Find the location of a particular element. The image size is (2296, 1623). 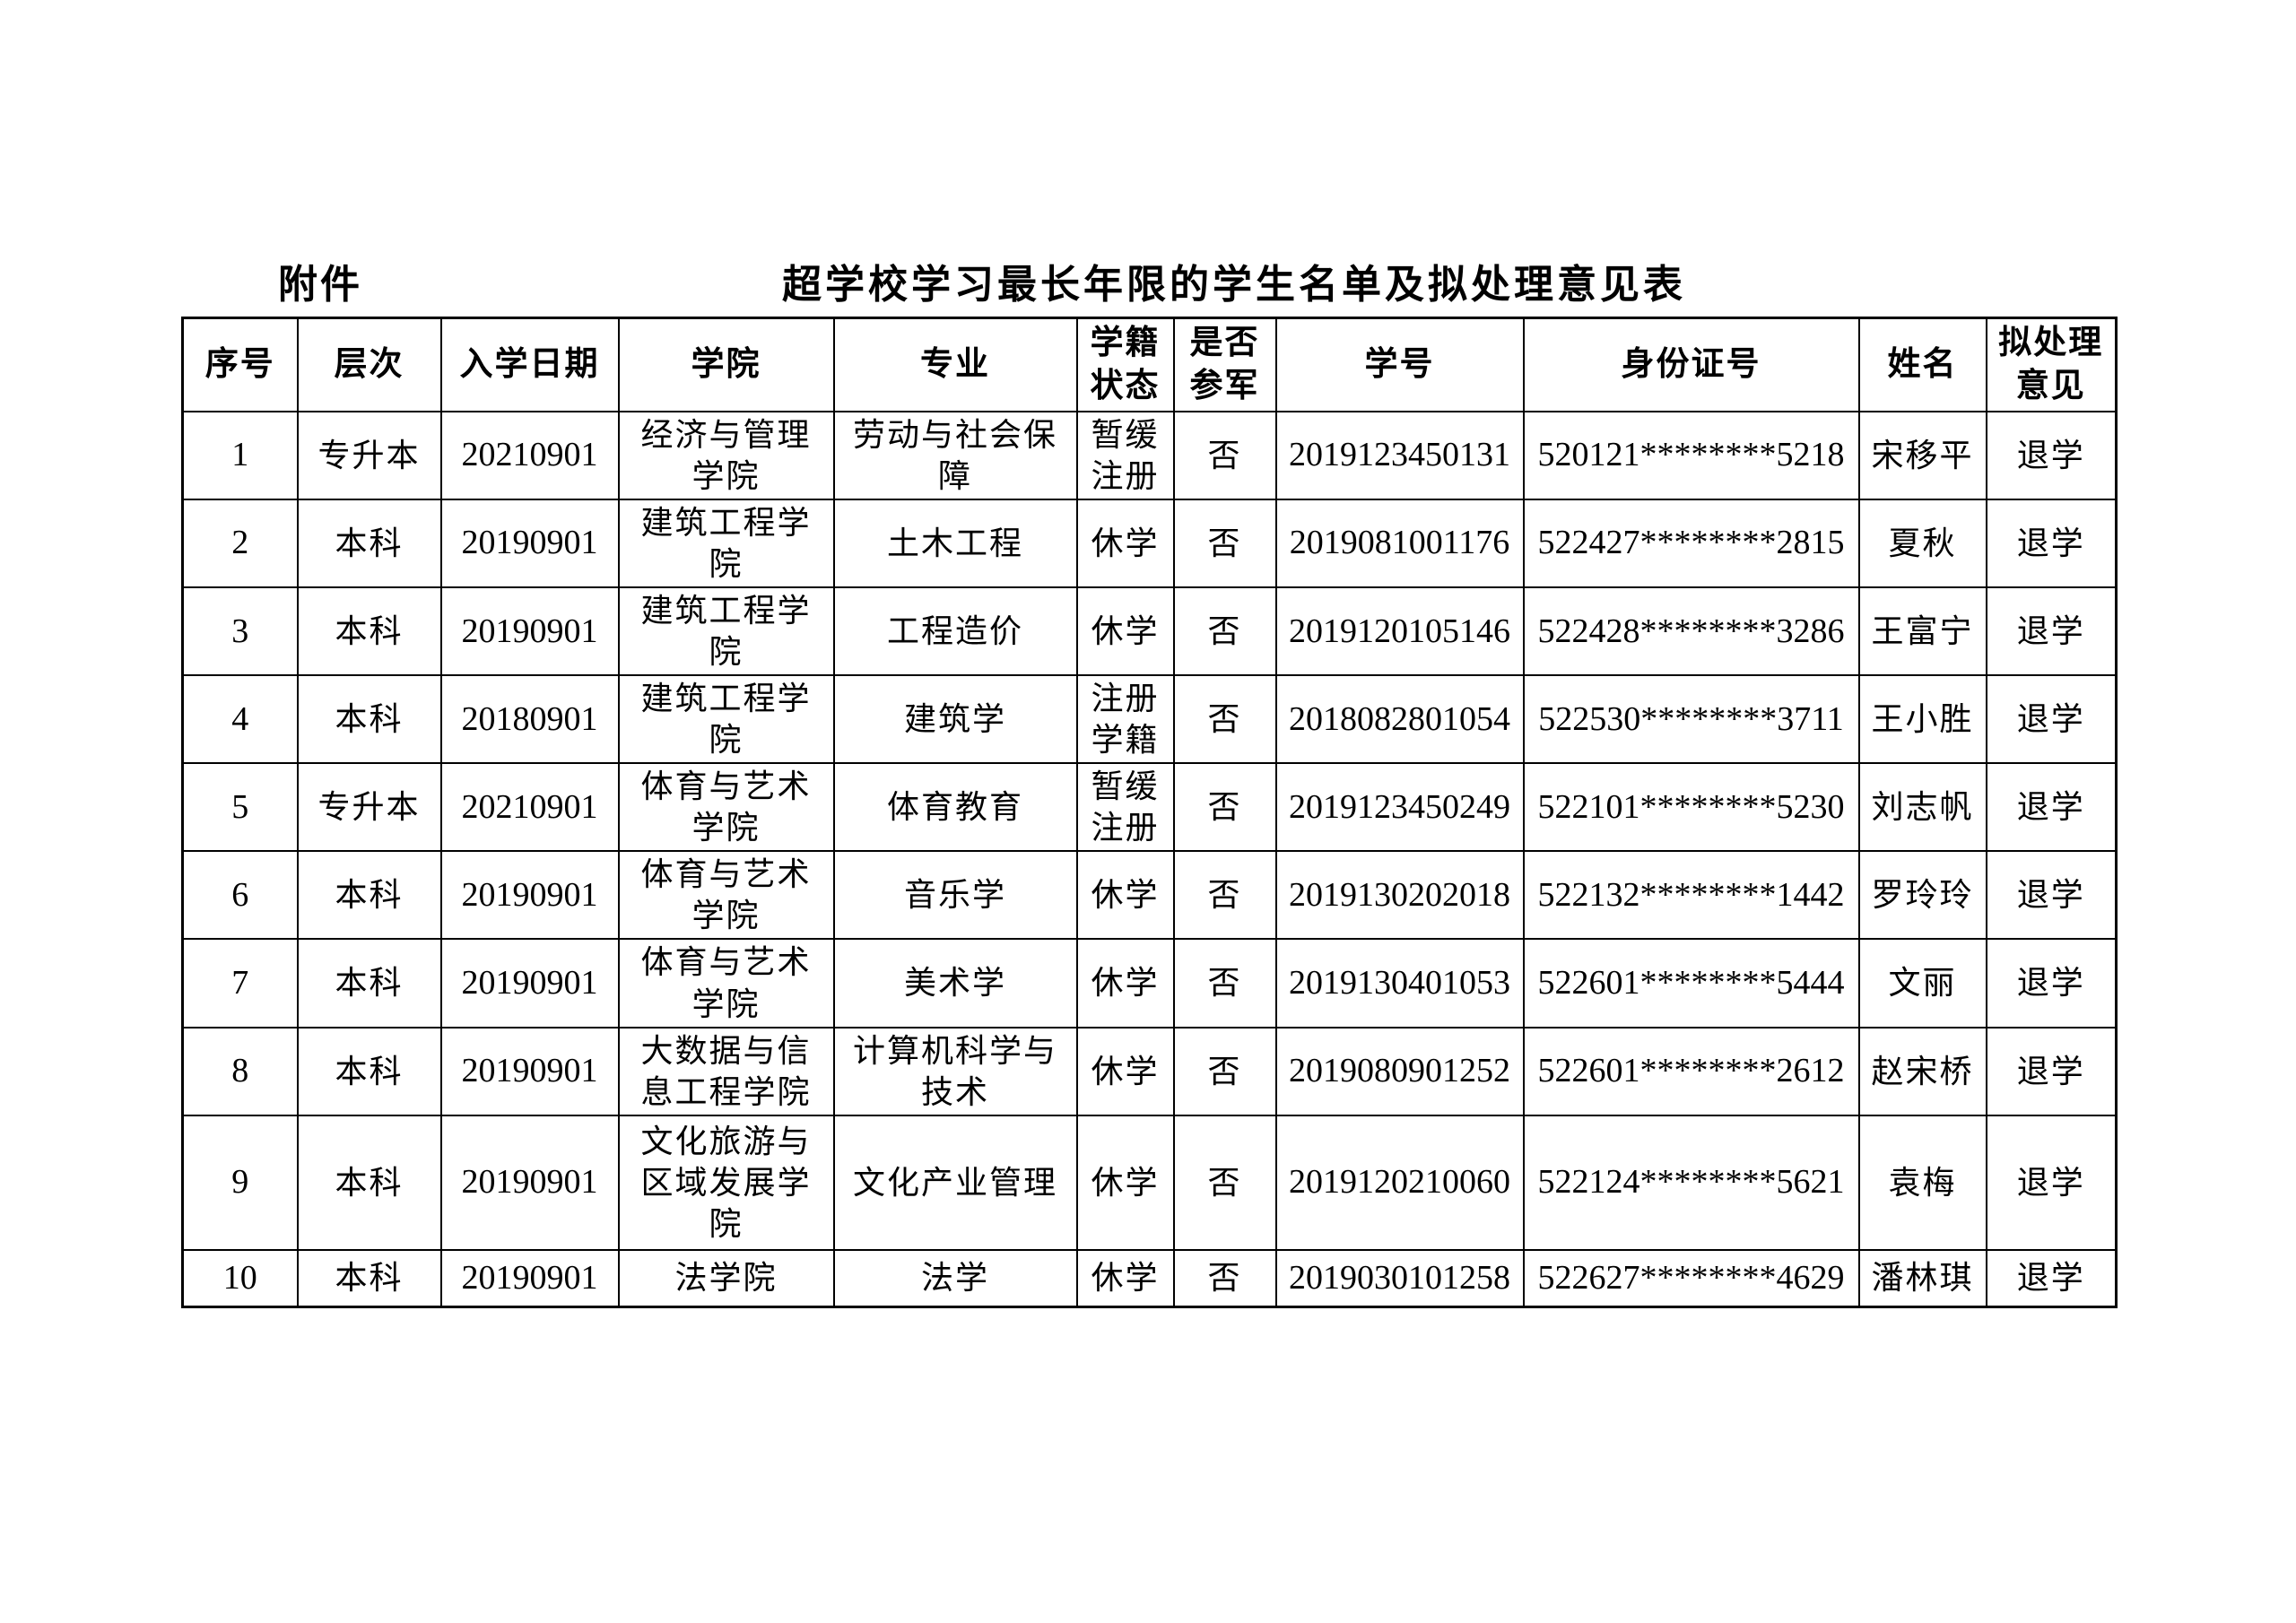

col-header-major: 专业 is located at coordinates (955, 364).